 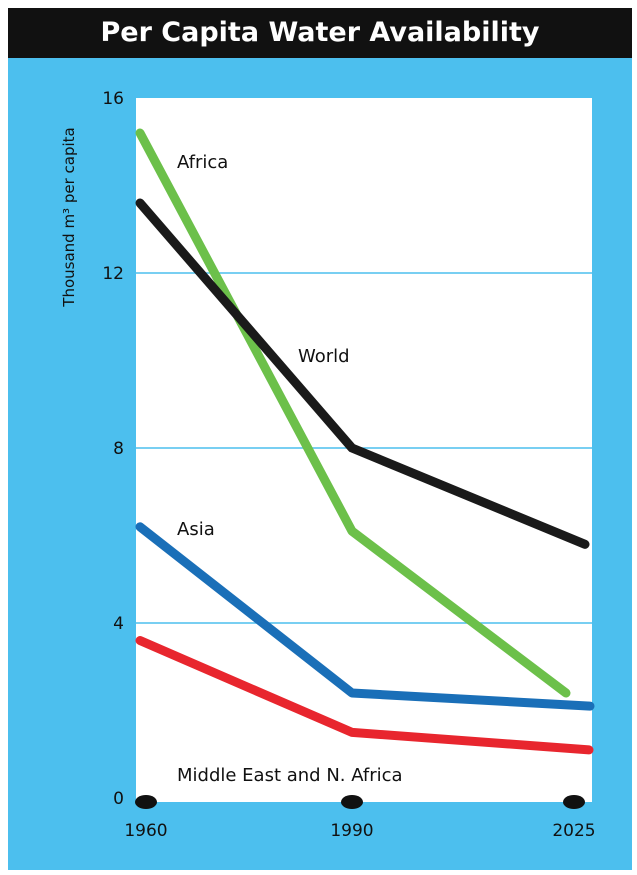 I want to click on series-label: Africa, so click(x=202, y=162).